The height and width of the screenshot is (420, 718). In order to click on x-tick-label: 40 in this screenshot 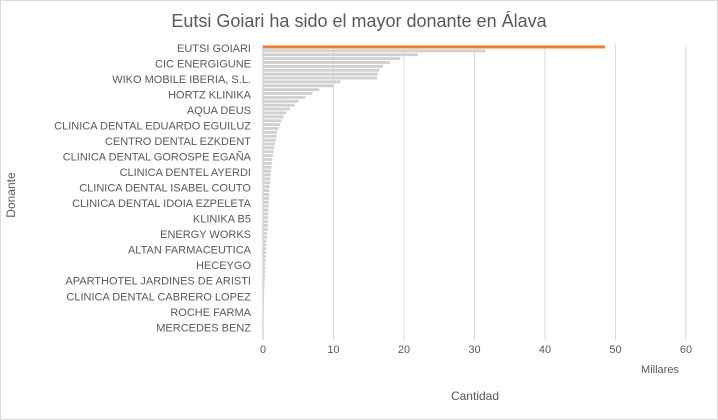, I will do `click(545, 350)`.